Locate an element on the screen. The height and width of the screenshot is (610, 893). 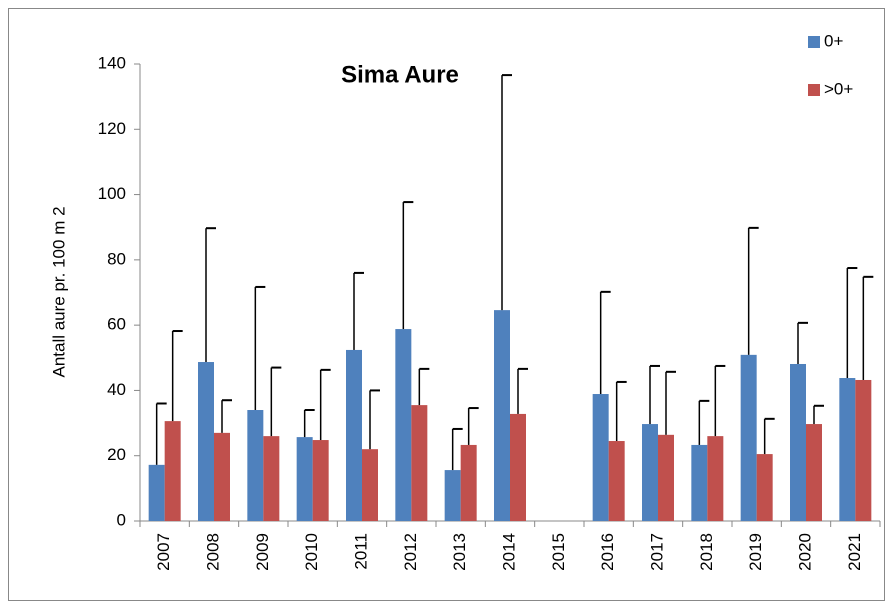
legend-label: >0+ is located at coordinates (838, 88).